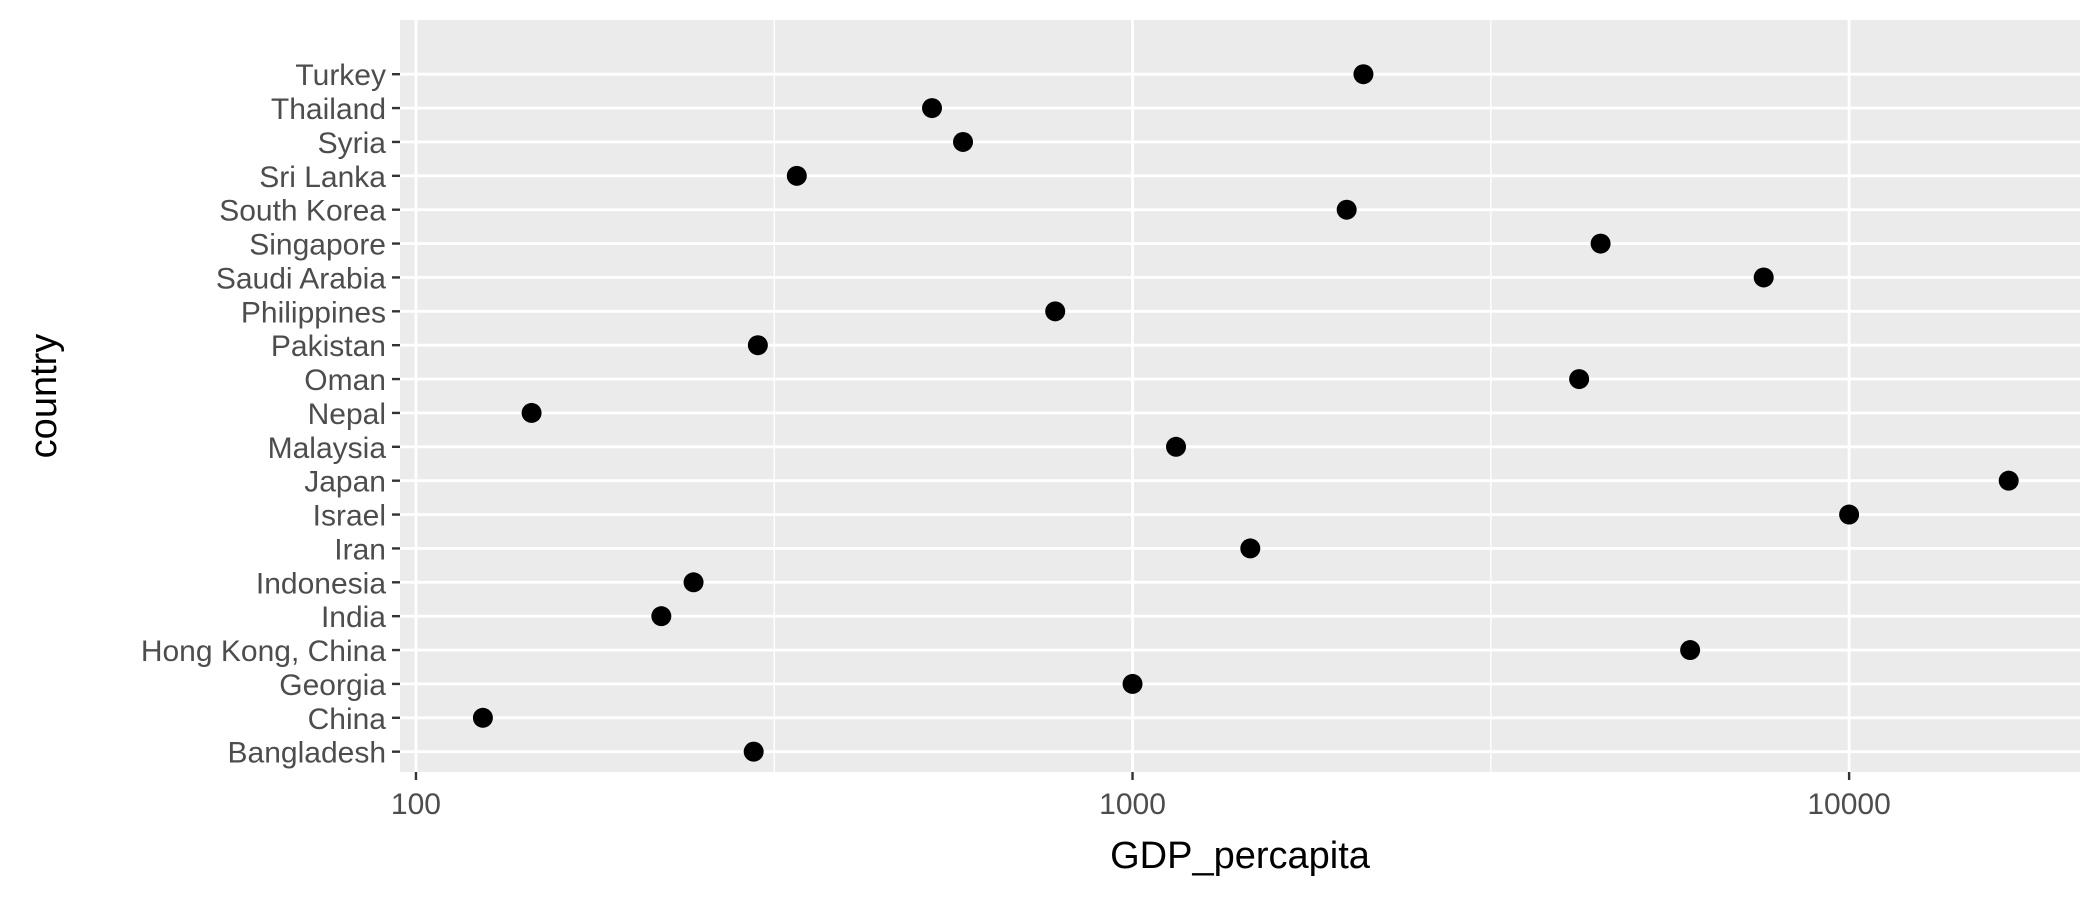 The height and width of the screenshot is (900, 2100). Describe the element at coordinates (345, 482) in the screenshot. I see `y-tick-label: Japan` at that location.